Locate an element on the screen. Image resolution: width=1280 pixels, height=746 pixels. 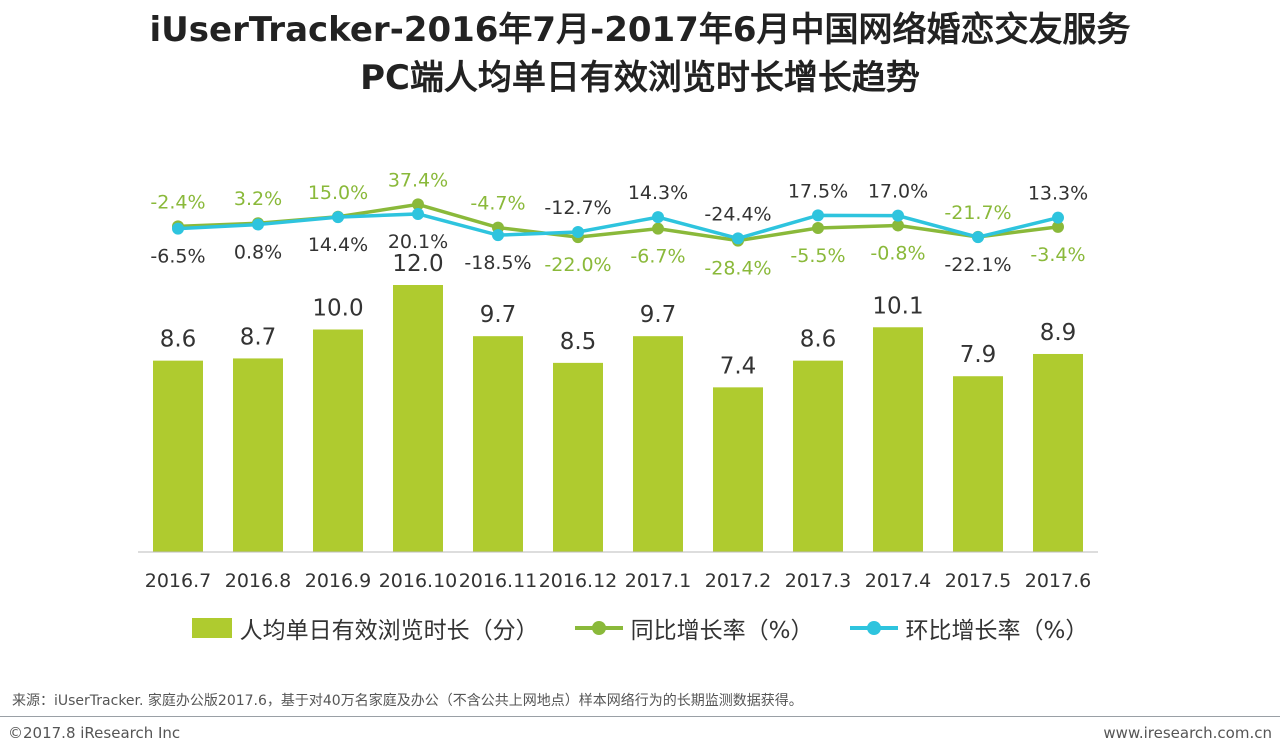
yoy-value-label: -0.8% is located at coordinates (897, 253).